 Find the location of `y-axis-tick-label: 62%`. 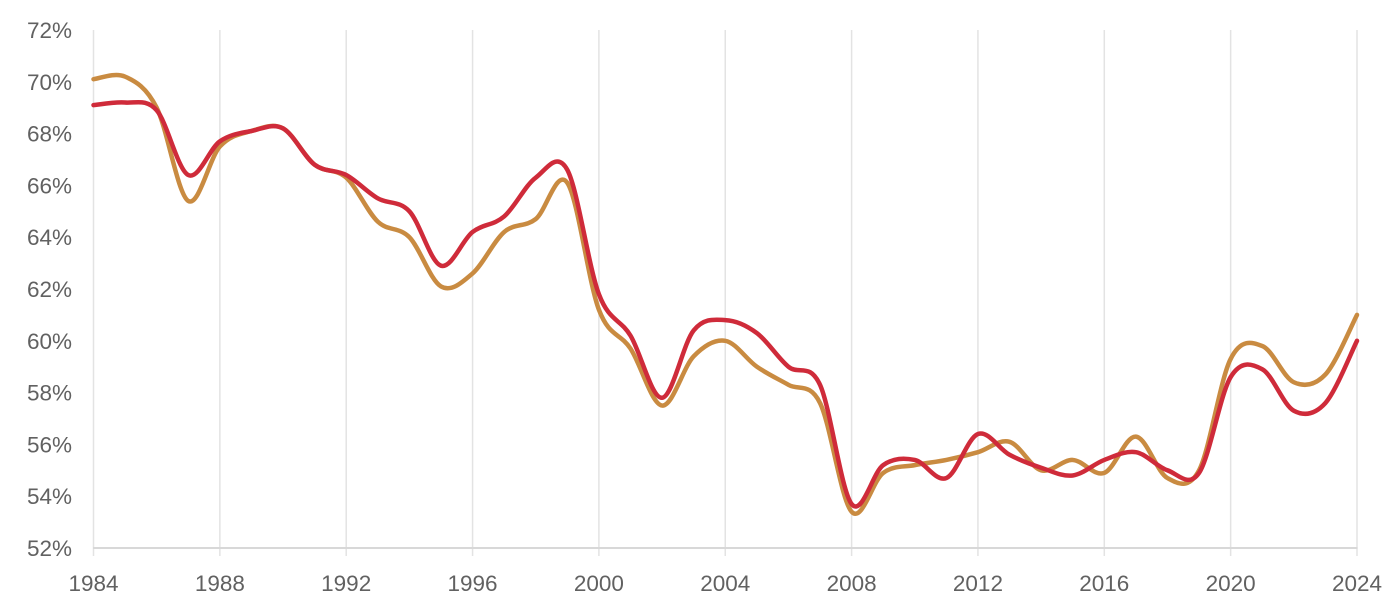

y-axis-tick-label: 62% is located at coordinates (49, 289).